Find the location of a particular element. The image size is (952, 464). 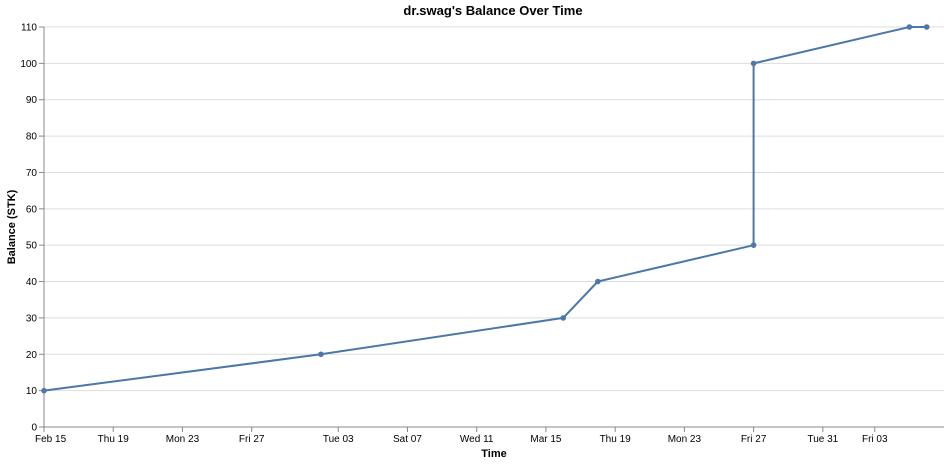

y-tick-label: 40 is located at coordinates (32, 282).